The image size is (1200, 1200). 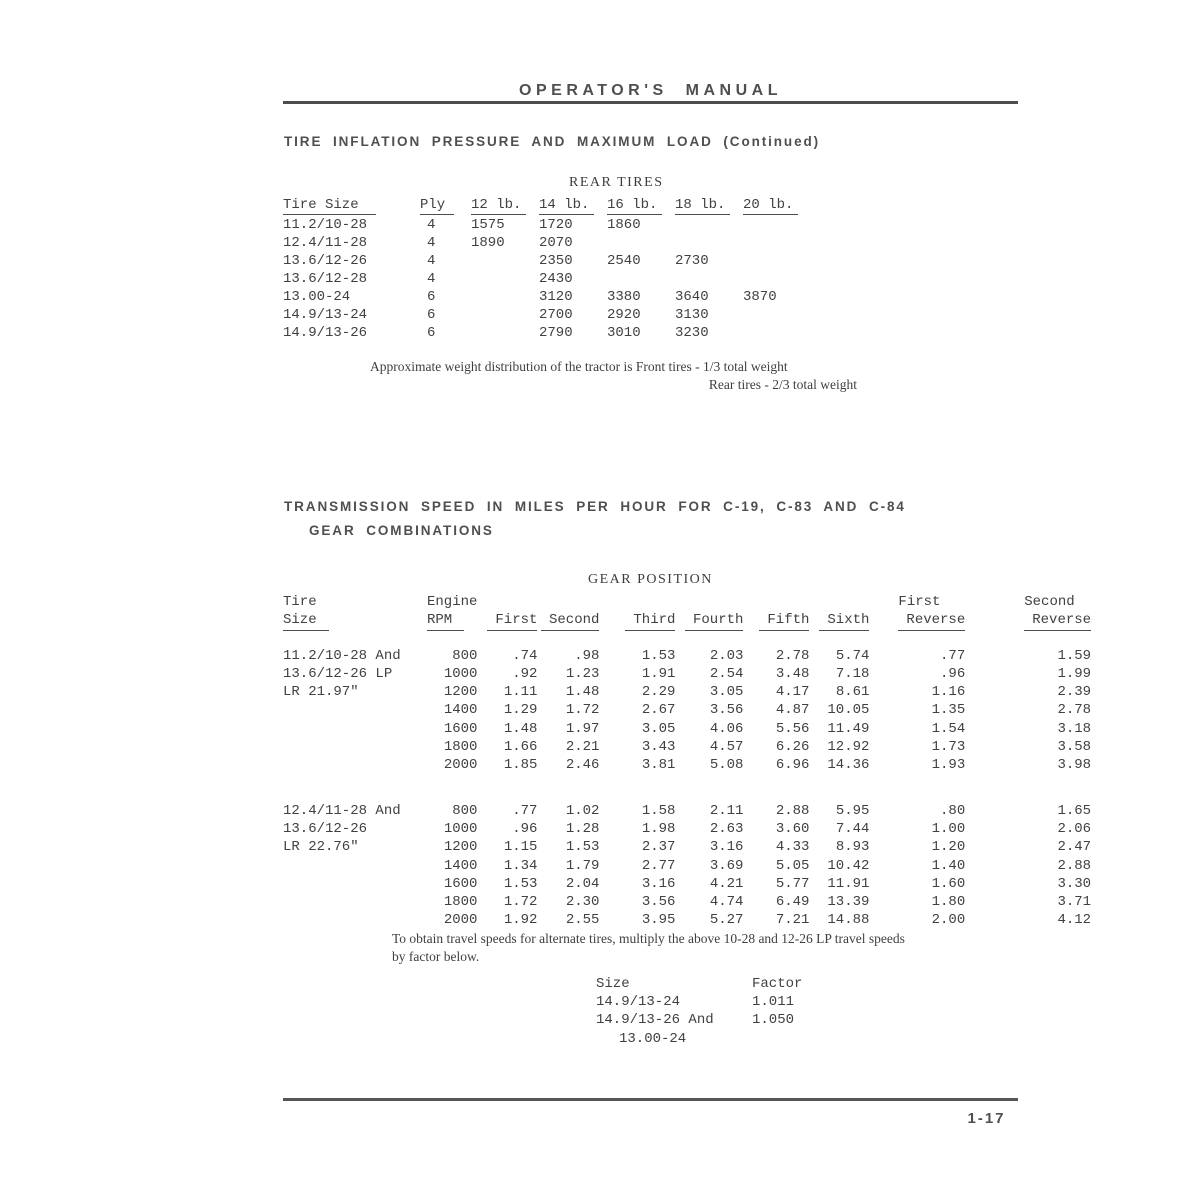 What do you see at coordinates (773, 1002) in the screenshot?
I see `factor-value: 1.011` at bounding box center [773, 1002].